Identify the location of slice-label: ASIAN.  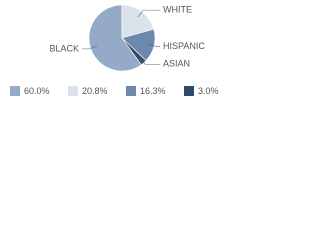
(176, 64).